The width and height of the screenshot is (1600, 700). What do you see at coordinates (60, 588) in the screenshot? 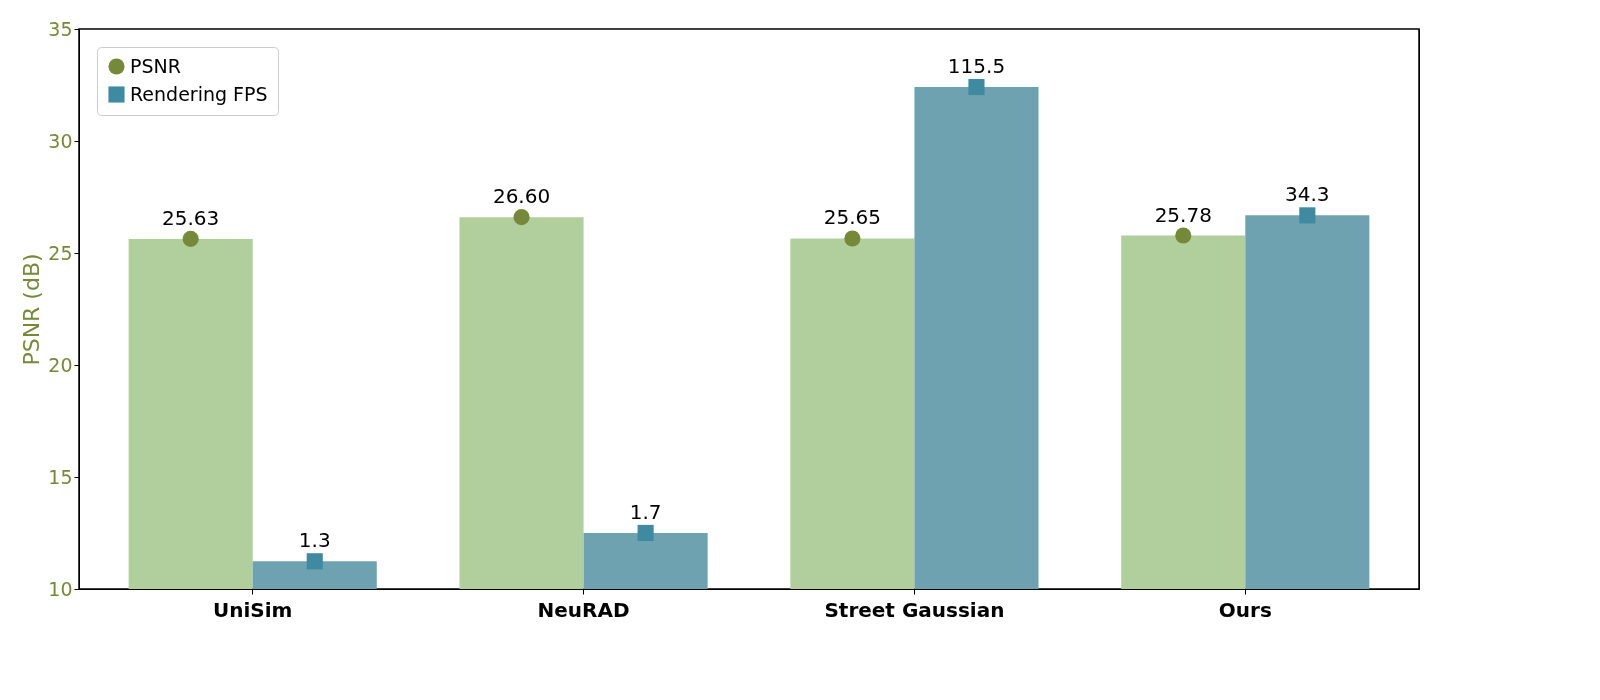
I see `y-tick-label: 10` at bounding box center [60, 588].